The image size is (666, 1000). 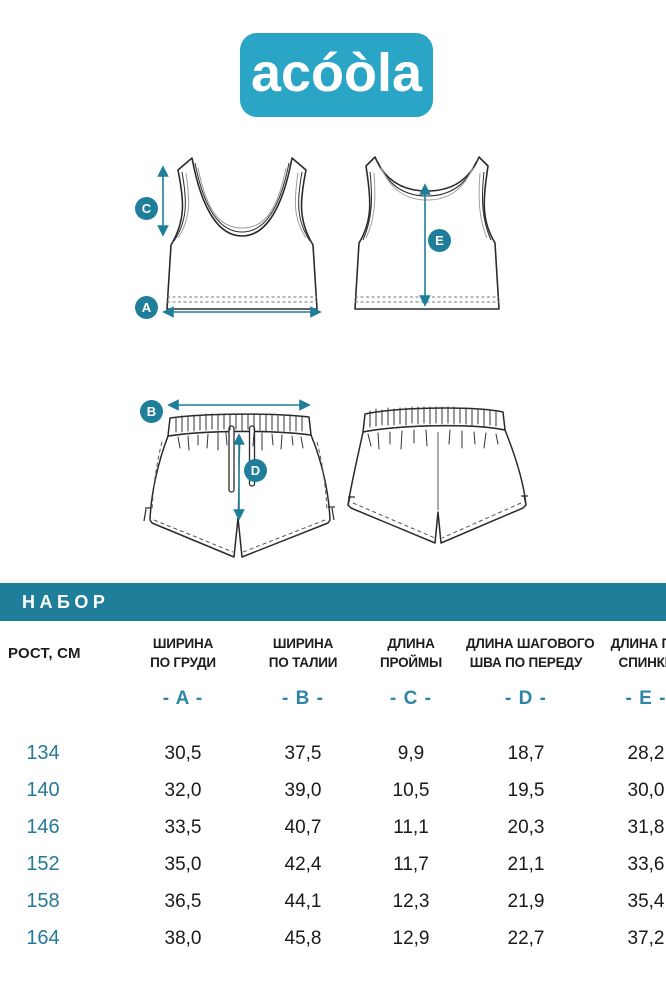 I want to click on header-col-a: ШИРИНА ПО ГРУДИ, so click(x=183, y=653).